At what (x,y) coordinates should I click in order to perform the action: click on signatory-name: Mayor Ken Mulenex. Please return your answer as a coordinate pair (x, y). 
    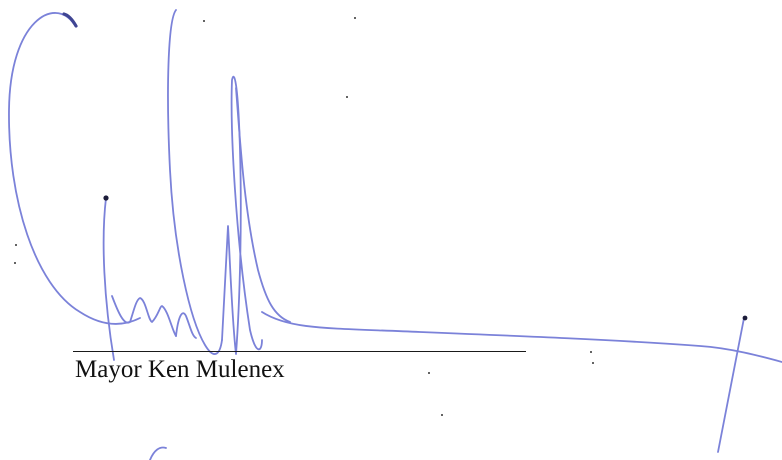
    Looking at the image, I should click on (180, 369).